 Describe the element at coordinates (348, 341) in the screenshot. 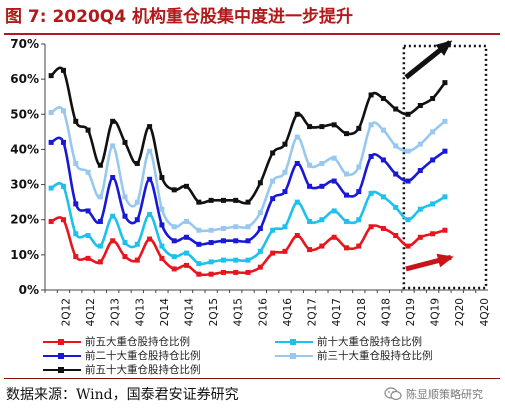

I see `legend-item-top10: 前十大重仓股持仓比例` at that location.